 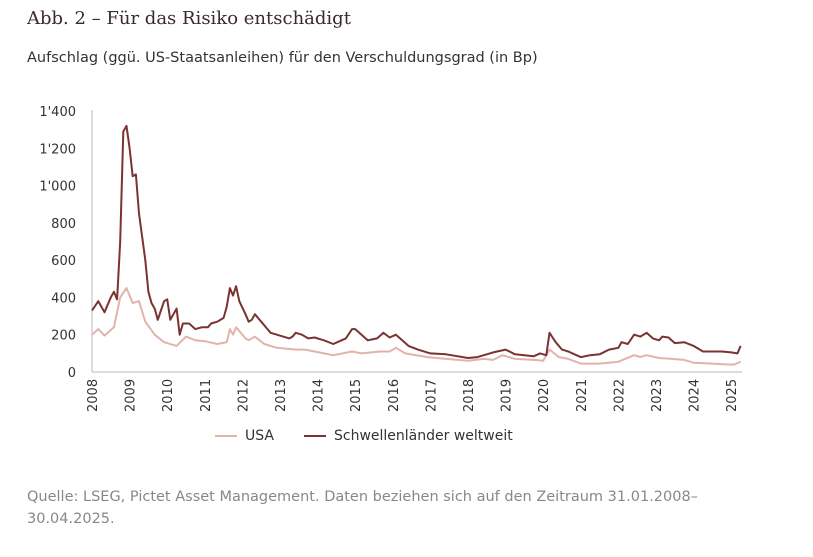 I want to click on x-tick-label: 2013, so click(x=281, y=395).